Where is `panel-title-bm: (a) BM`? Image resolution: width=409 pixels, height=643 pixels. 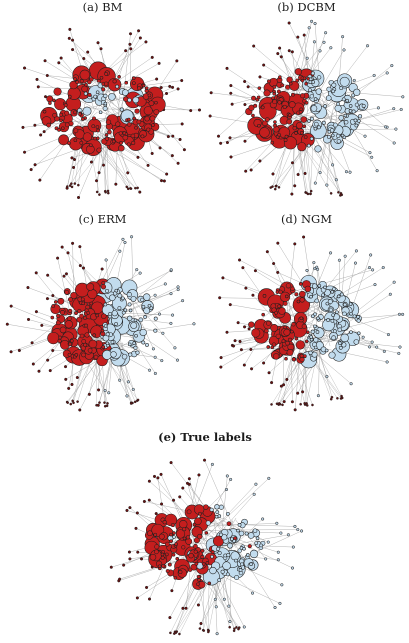
panel-title-bm: (a) BM is located at coordinates (102, 7).